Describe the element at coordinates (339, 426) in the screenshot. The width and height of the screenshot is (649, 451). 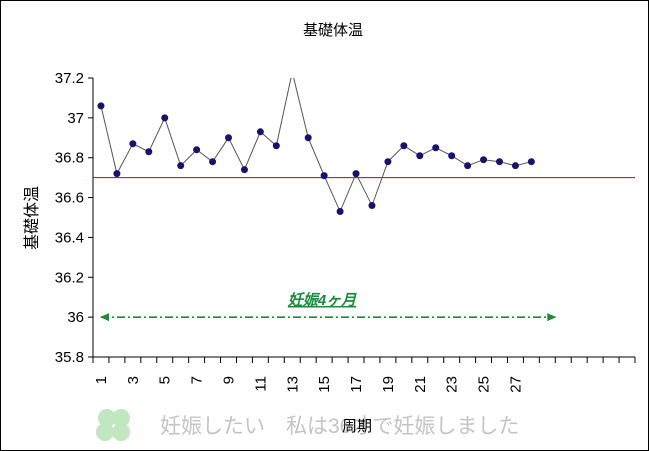
I see `watermark-text: 妊娠したい 私は36才で妊娠しました` at that location.